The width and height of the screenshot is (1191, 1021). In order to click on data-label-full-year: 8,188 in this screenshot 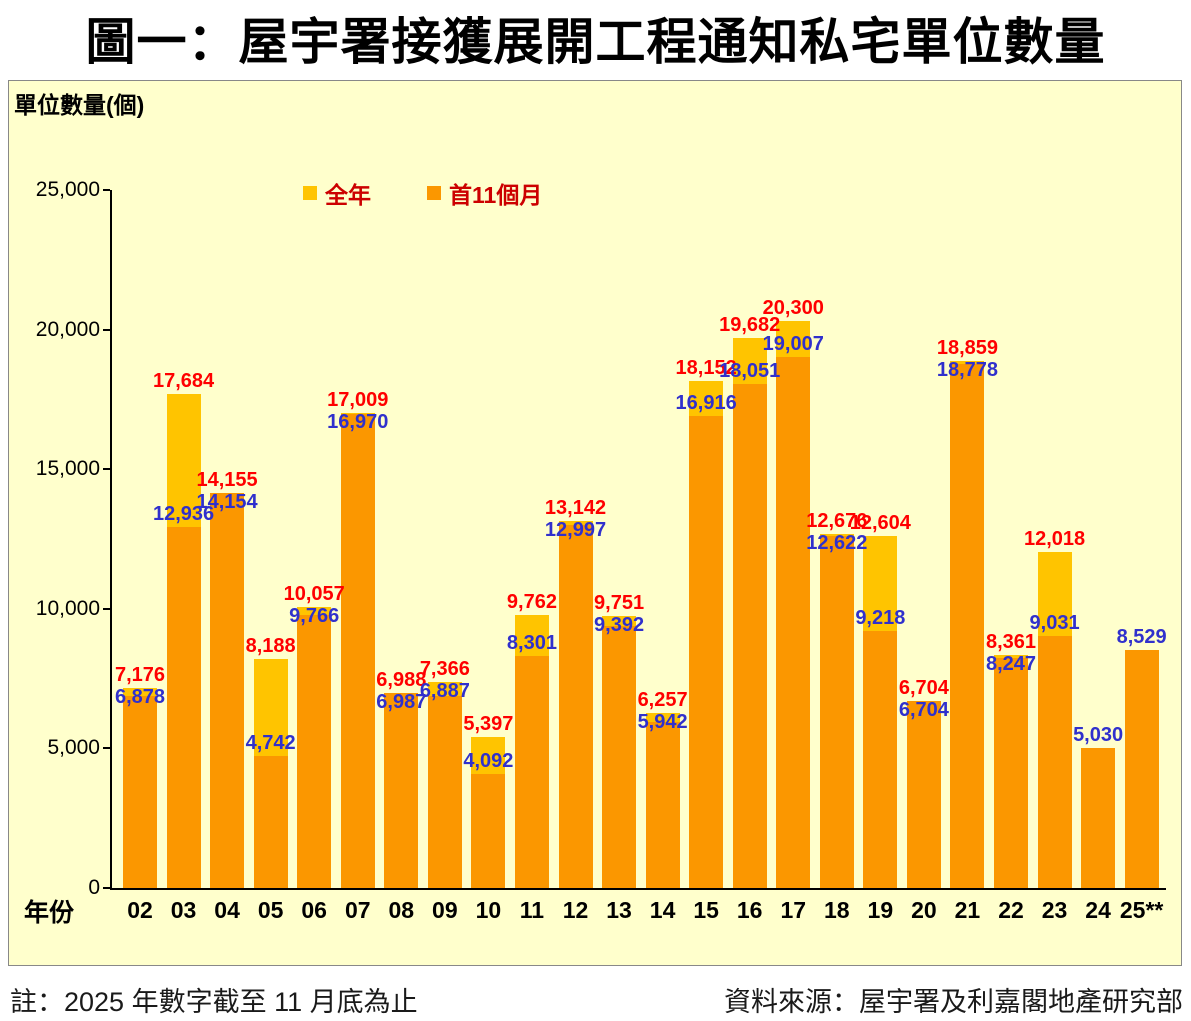, I will do `click(270, 646)`.